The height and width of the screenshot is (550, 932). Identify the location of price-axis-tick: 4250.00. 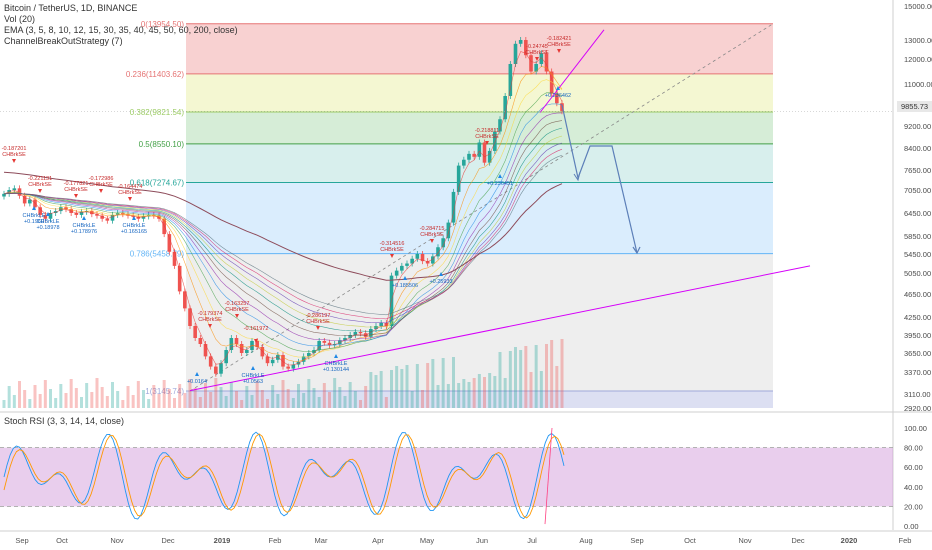
(917, 317).